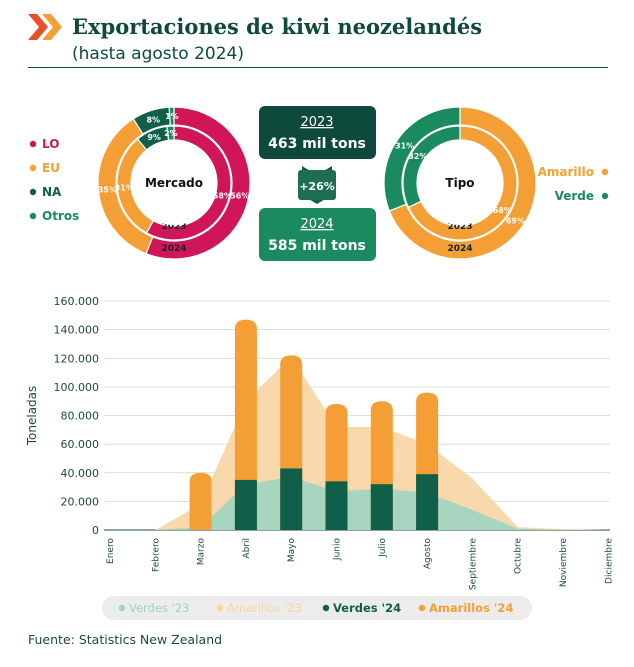 This screenshot has height=667, width=634. I want to click on summary-2023-year: 2023, so click(316, 122).